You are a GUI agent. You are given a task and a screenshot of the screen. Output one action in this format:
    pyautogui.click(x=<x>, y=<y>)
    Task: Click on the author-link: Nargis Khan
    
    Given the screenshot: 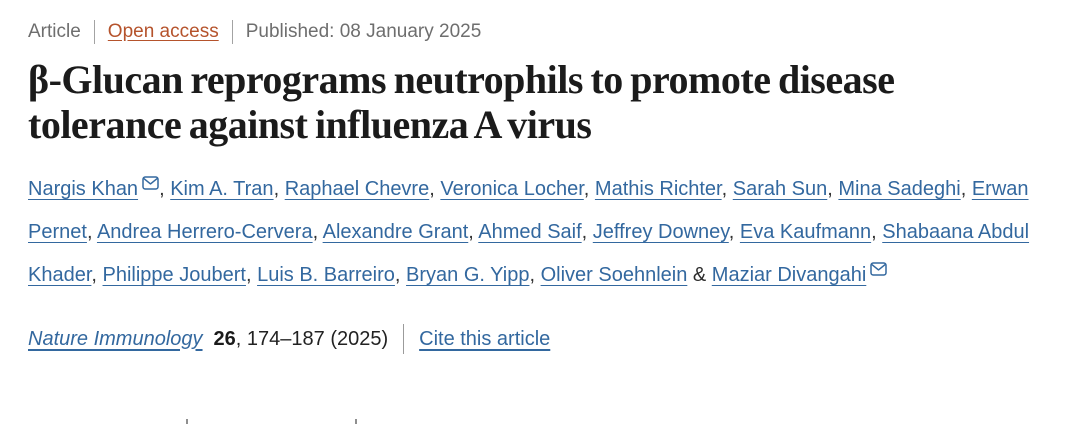 What is the action you would take?
    pyautogui.click(x=83, y=189)
    